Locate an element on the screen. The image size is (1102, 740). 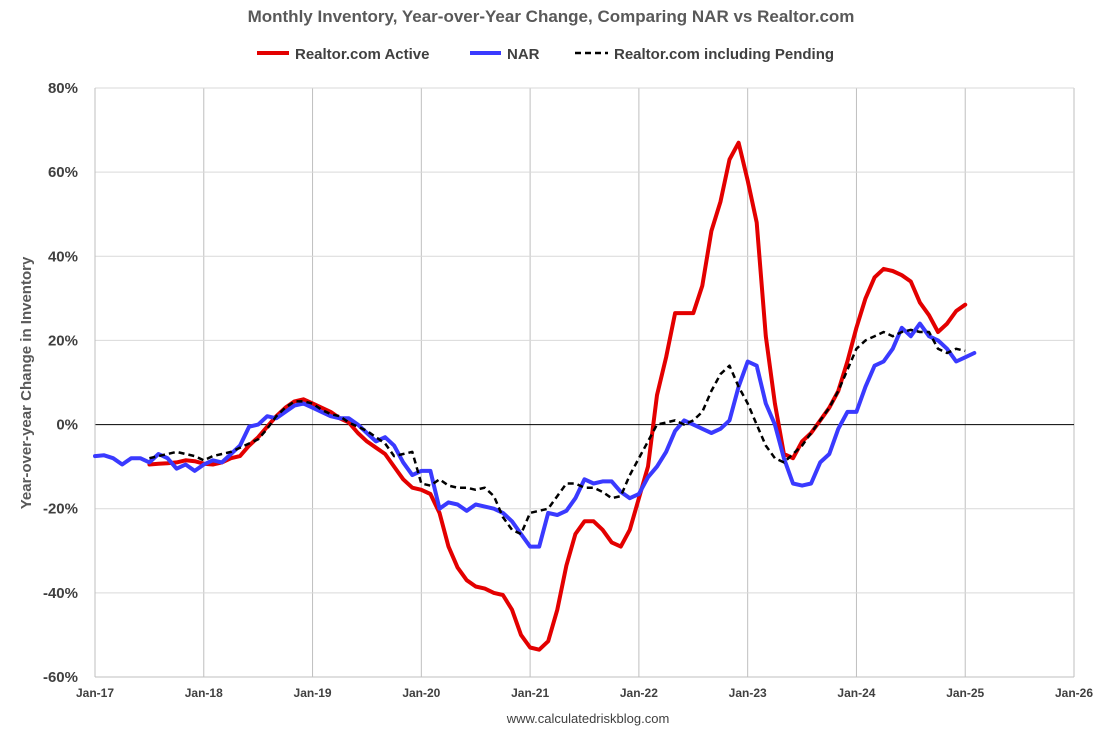
y-tick-label: 80% is located at coordinates (63, 88).